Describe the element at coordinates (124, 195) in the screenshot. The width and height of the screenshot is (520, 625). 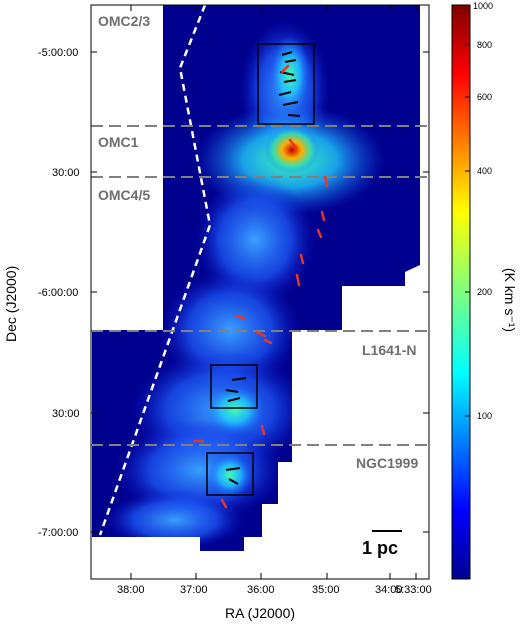
I see `region-label-omc45: OMC4/5` at that location.